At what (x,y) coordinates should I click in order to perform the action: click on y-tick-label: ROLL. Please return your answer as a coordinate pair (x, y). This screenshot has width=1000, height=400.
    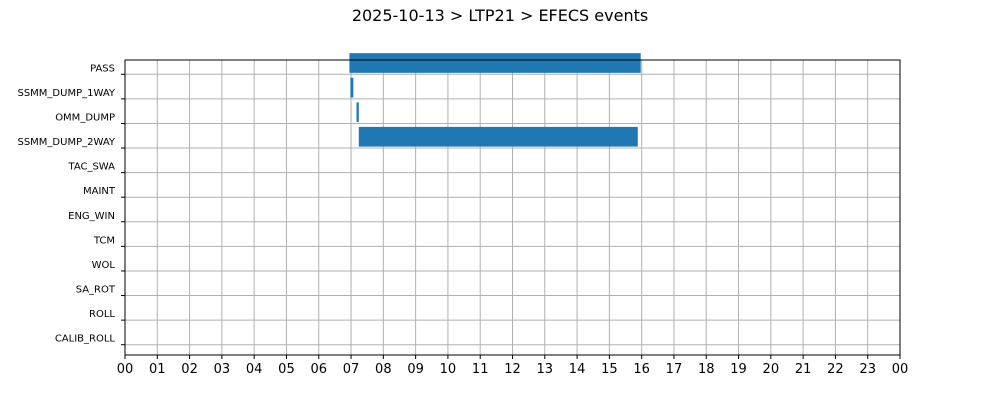
    Looking at the image, I should click on (102, 314).